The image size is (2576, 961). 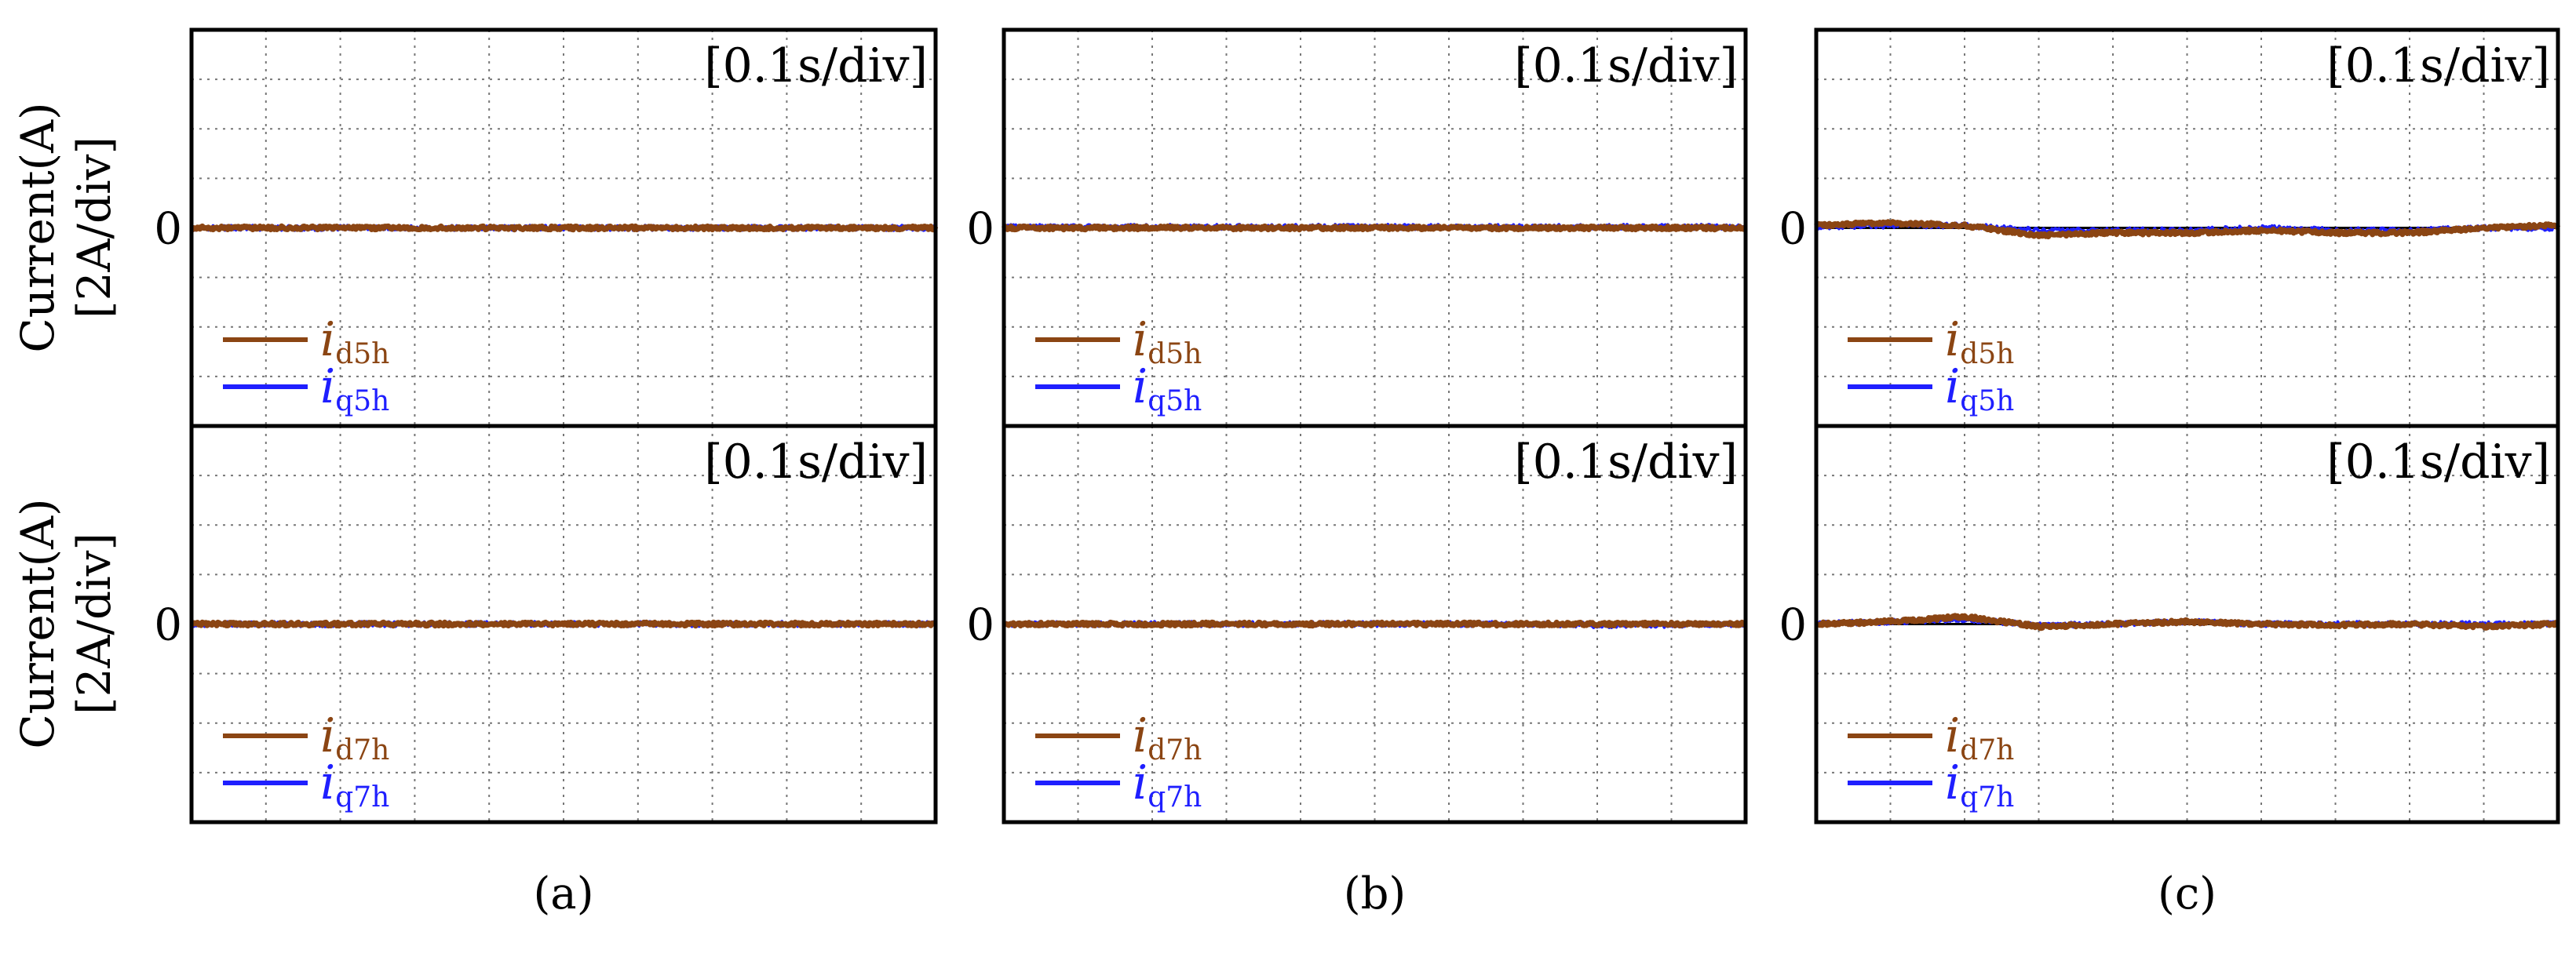 What do you see at coordinates (563, 893) in the screenshot?
I see `panel-caption-a: (a)` at bounding box center [563, 893].